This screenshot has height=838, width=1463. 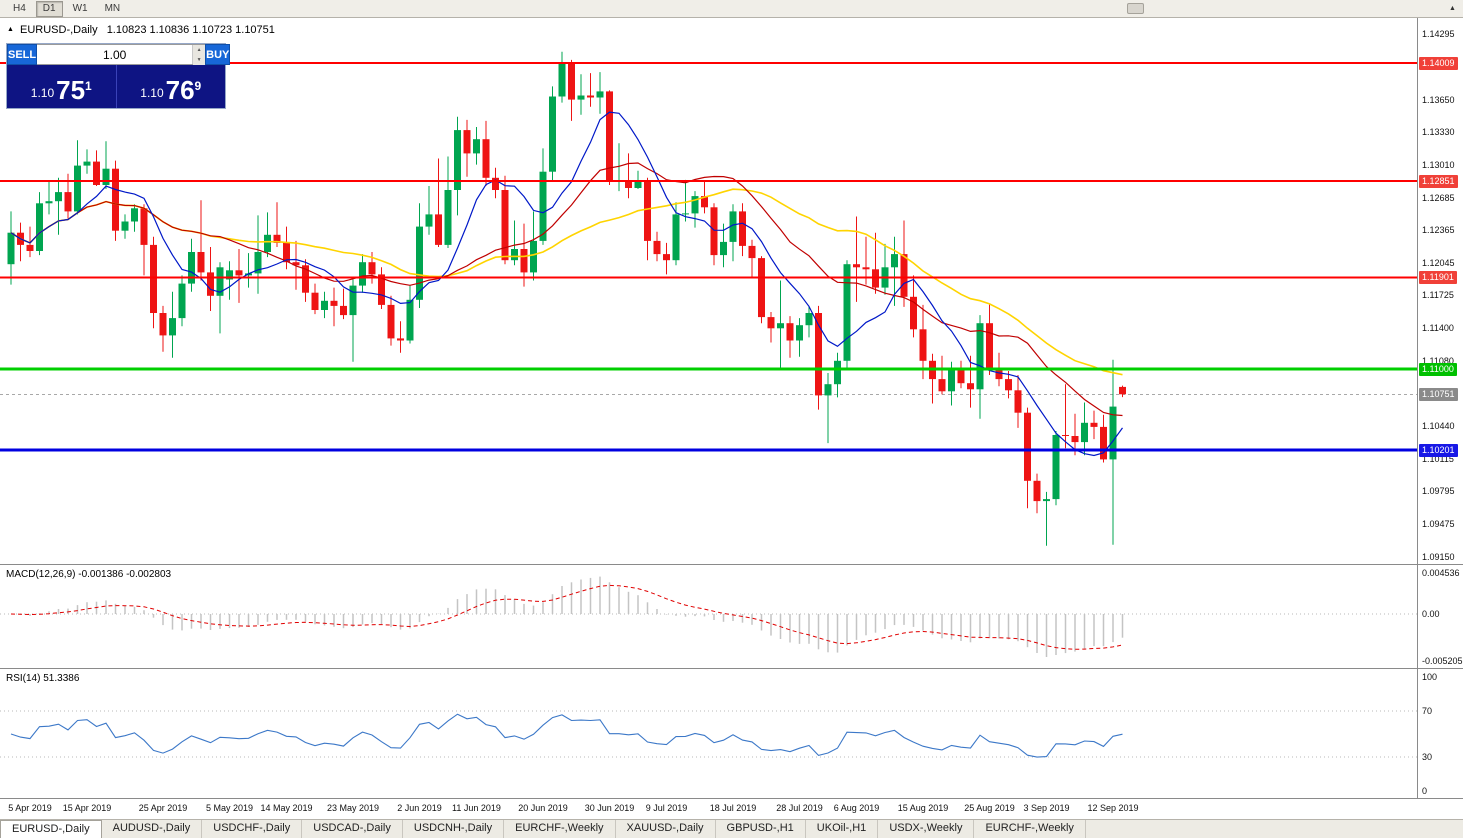 I want to click on timeframe-button-w1: W1, so click(x=80, y=8).